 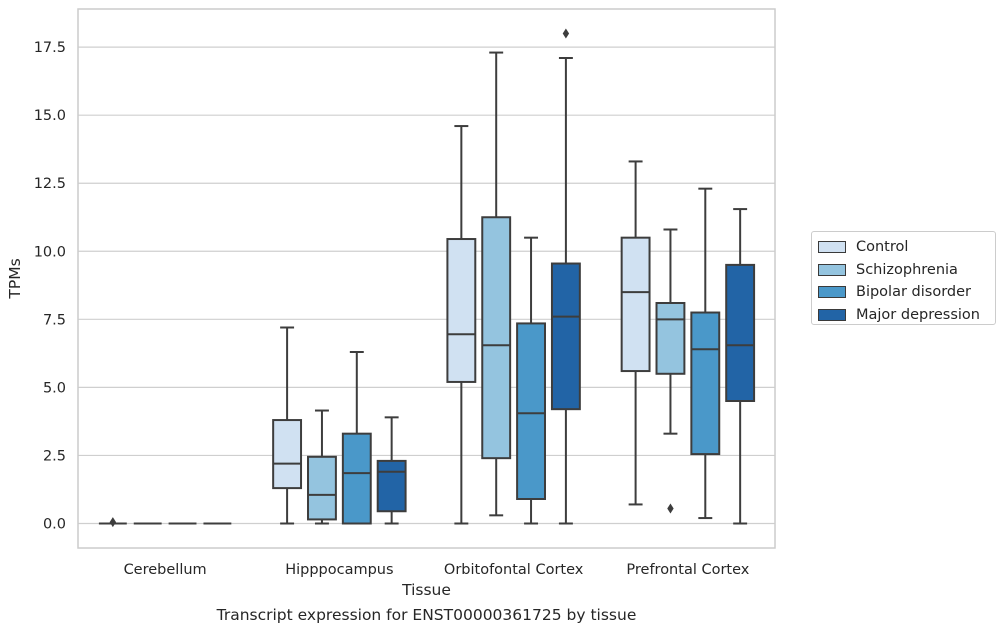 I want to click on y-tick-label: 2.5, so click(x=54, y=456).